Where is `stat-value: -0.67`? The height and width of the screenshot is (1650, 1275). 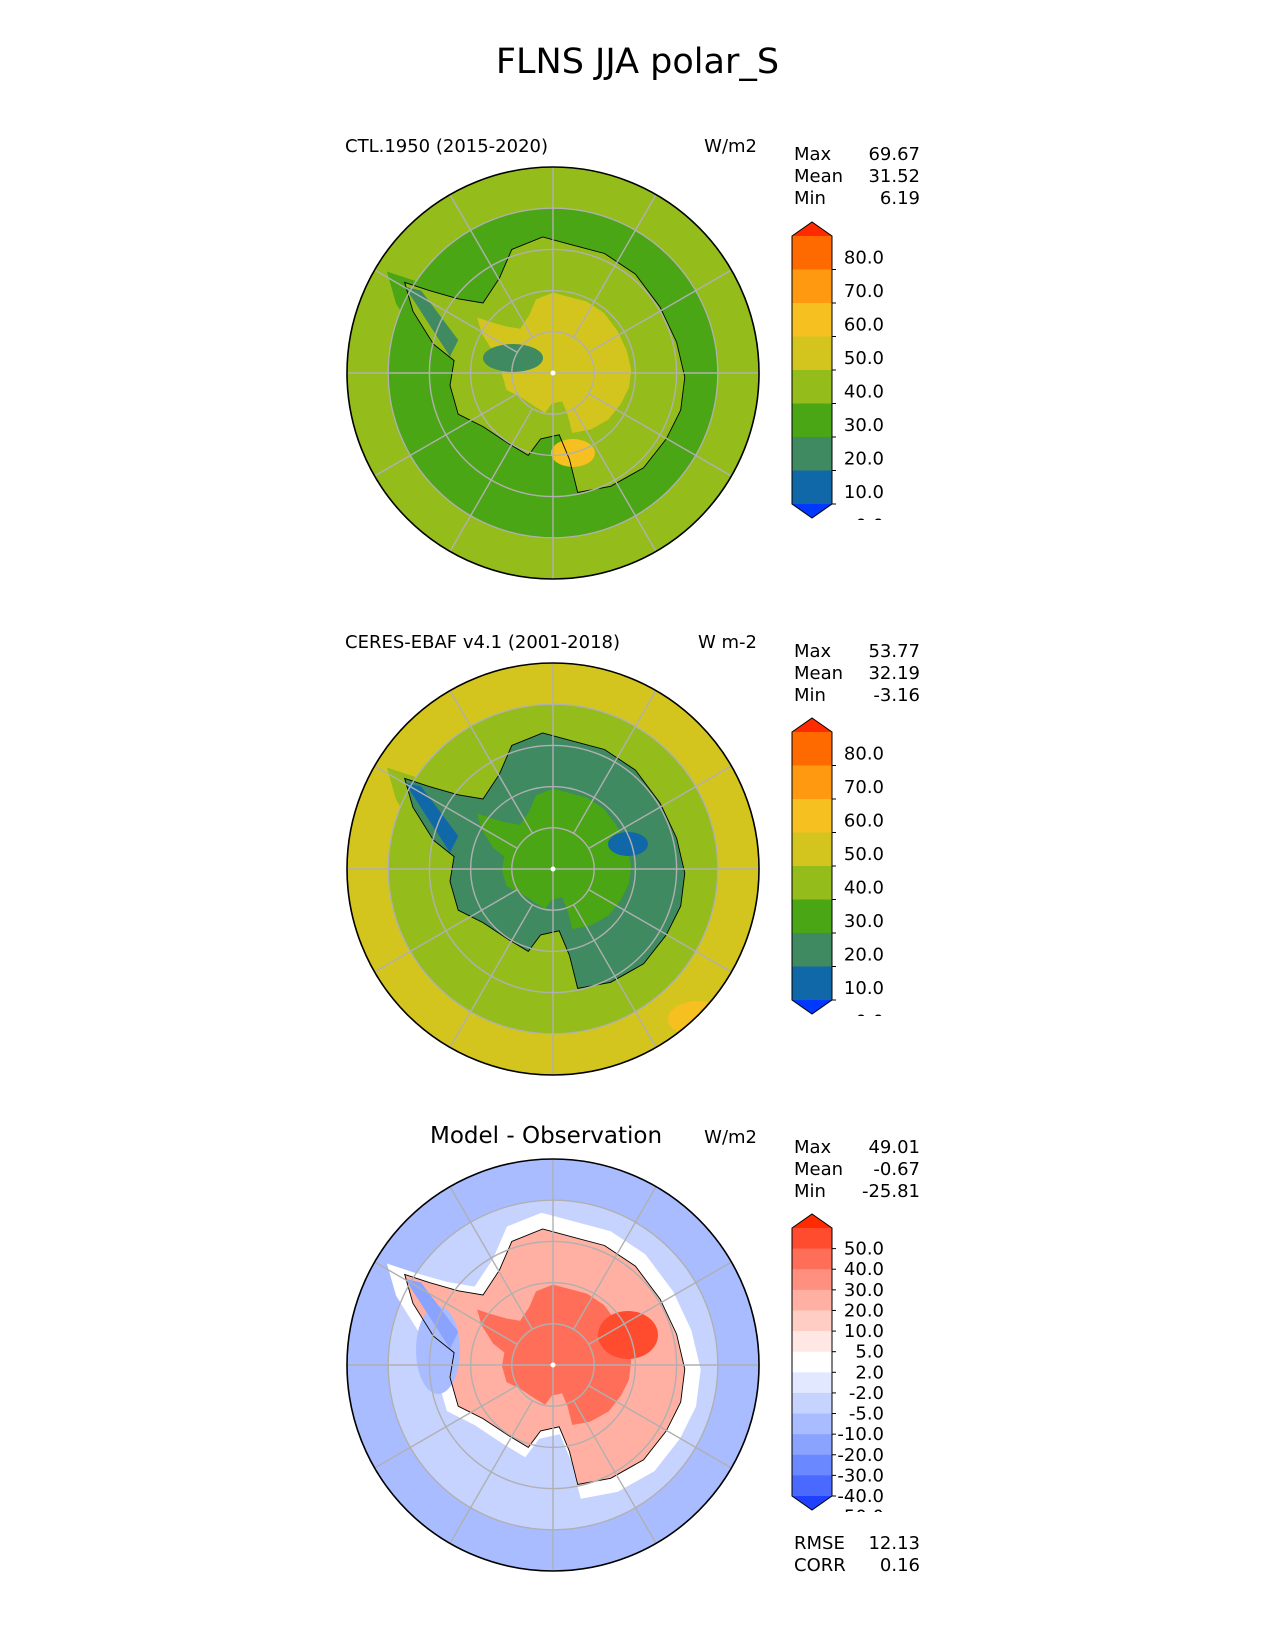
stat-value: -0.67 is located at coordinates (896, 1169).